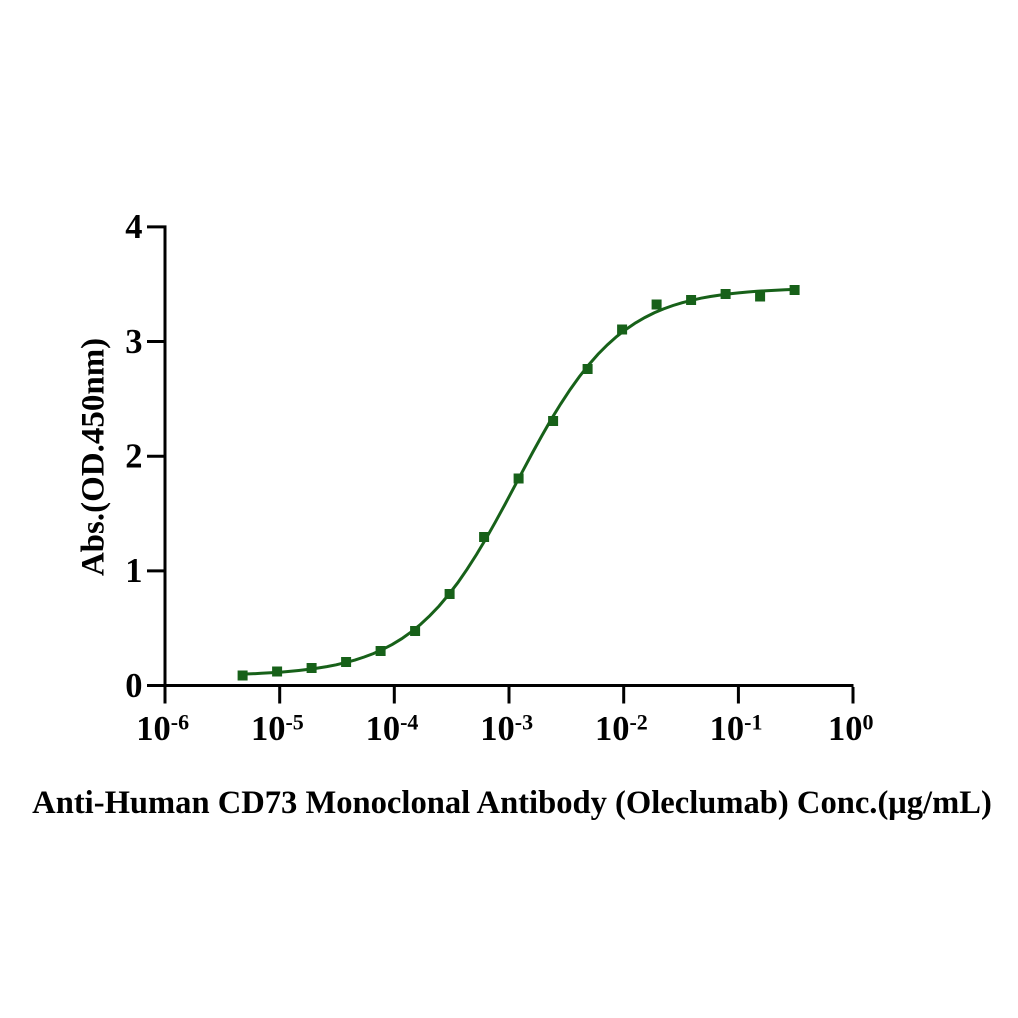  What do you see at coordinates (133, 686) in the screenshot?
I see `svg-text: 0` at bounding box center [133, 686].